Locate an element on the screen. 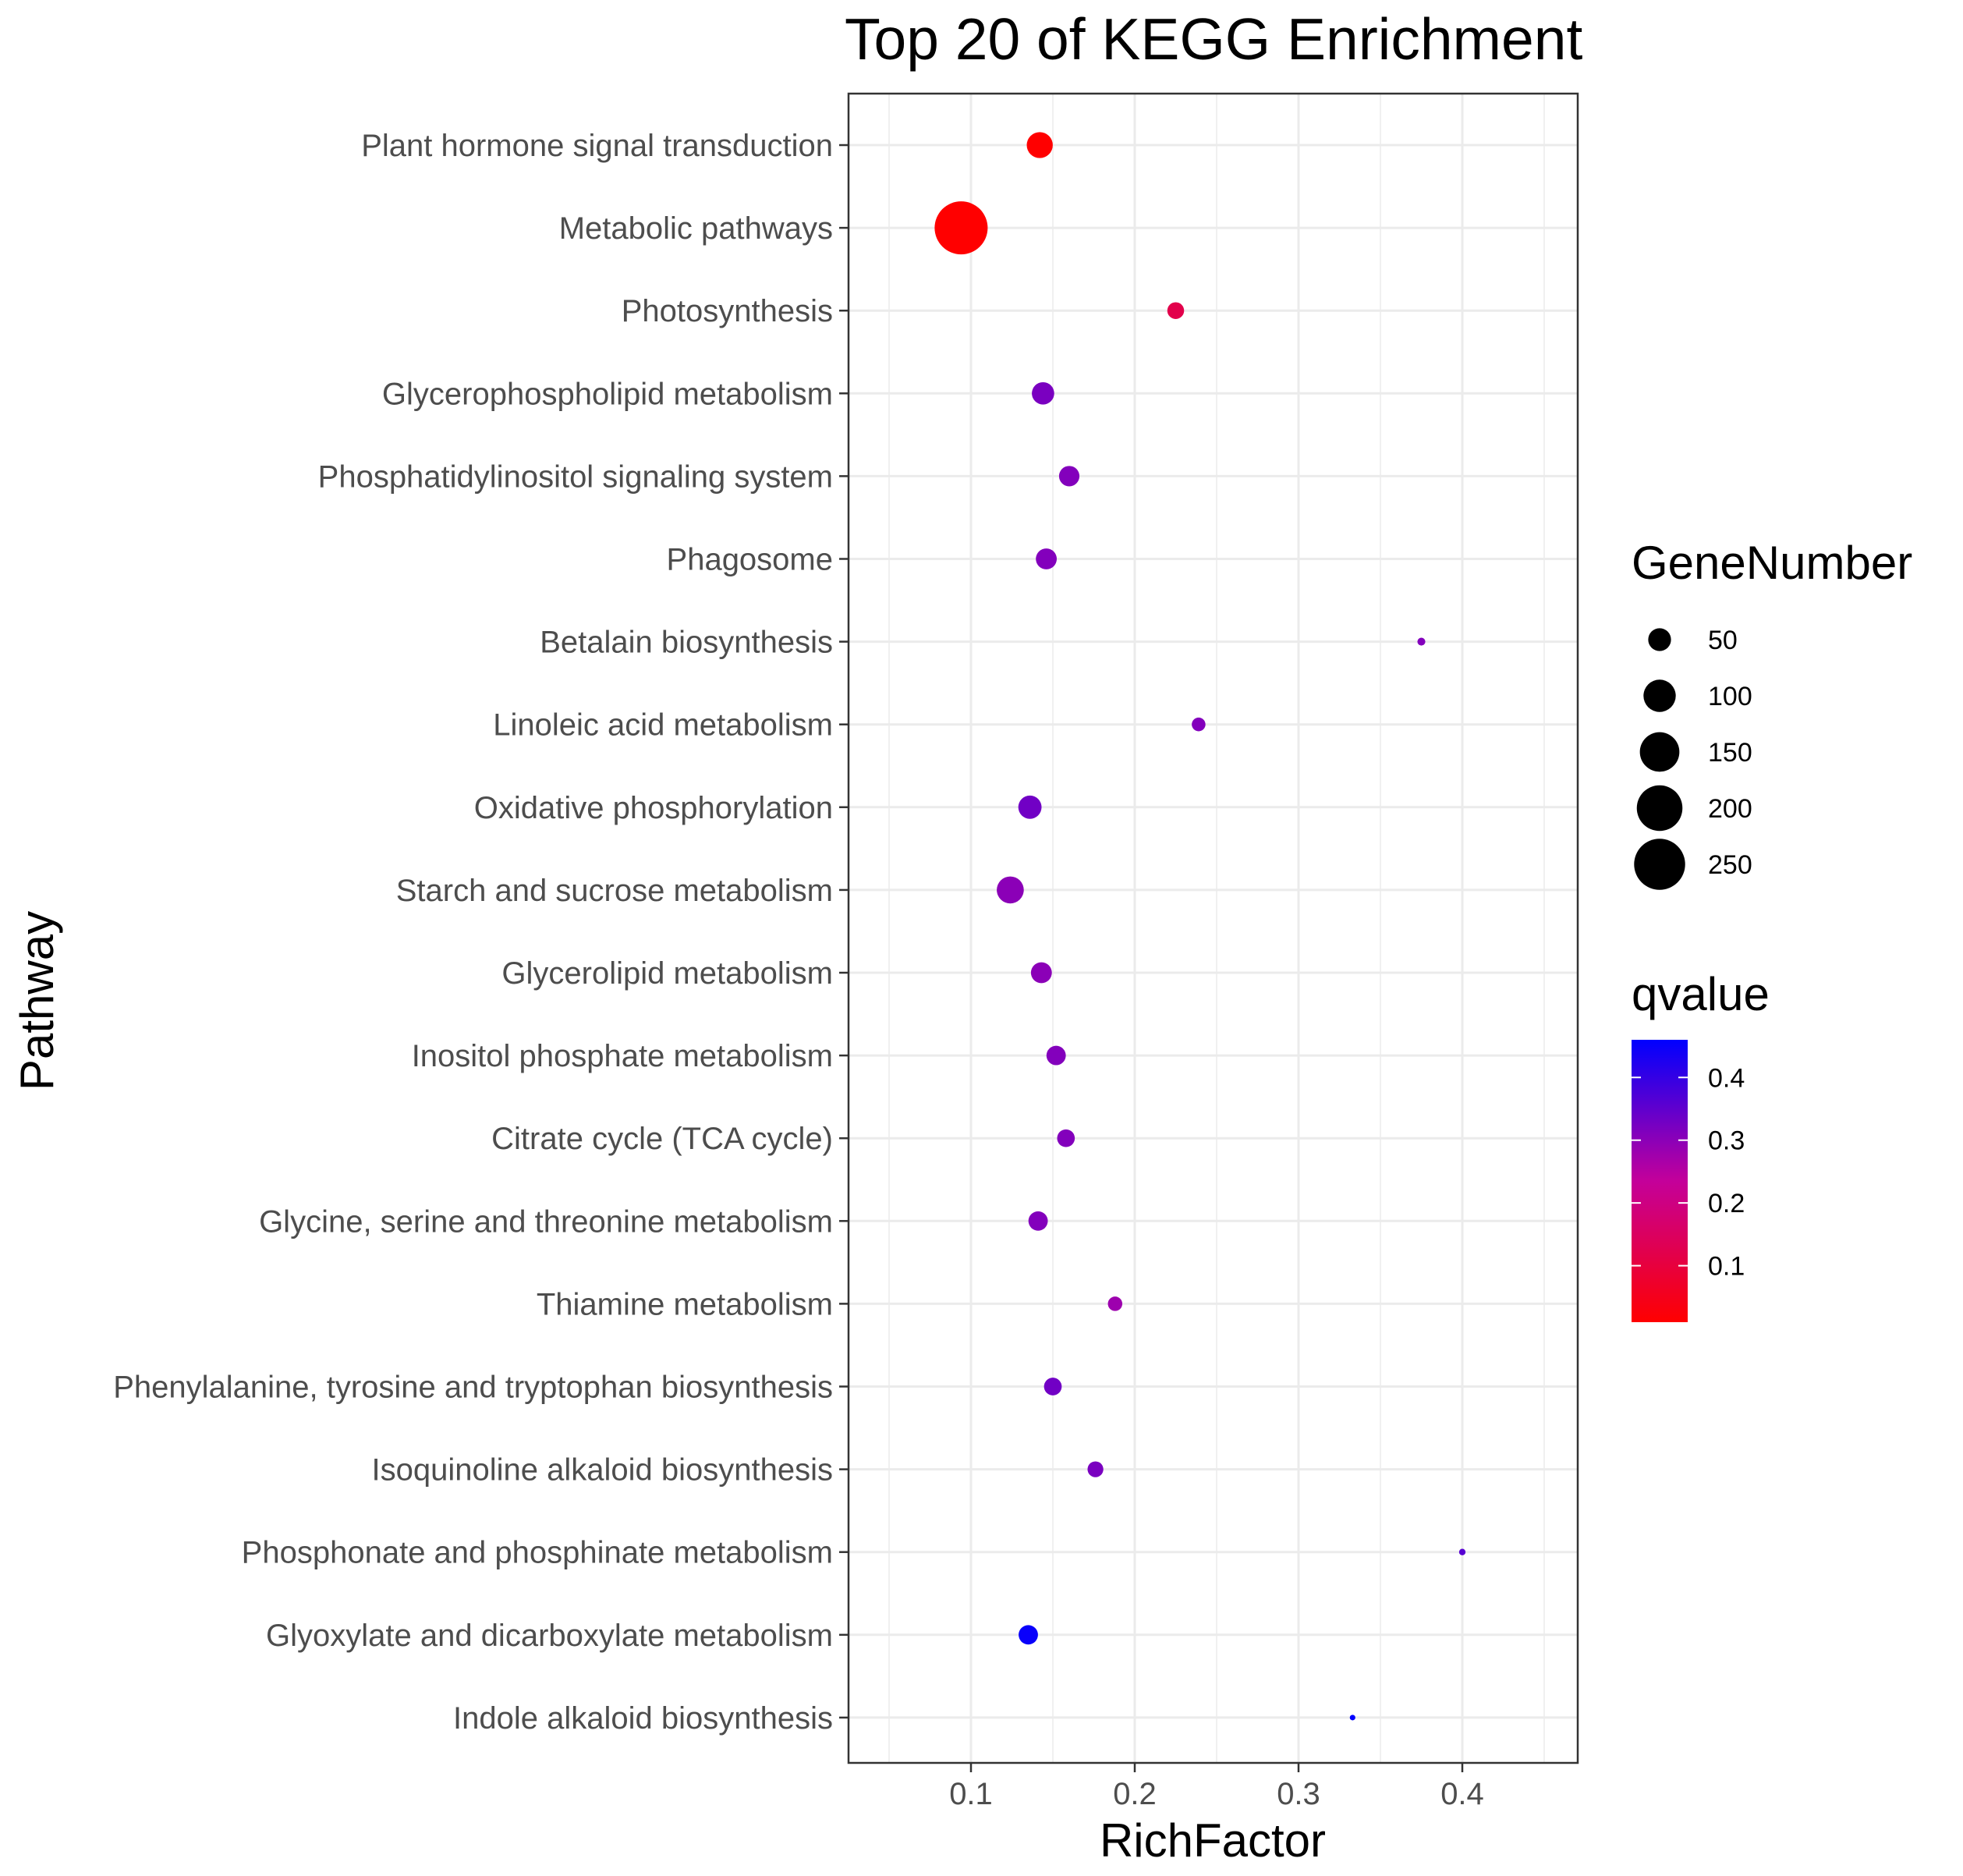  x-tick-label: 0.2 is located at coordinates (1135, 1794).